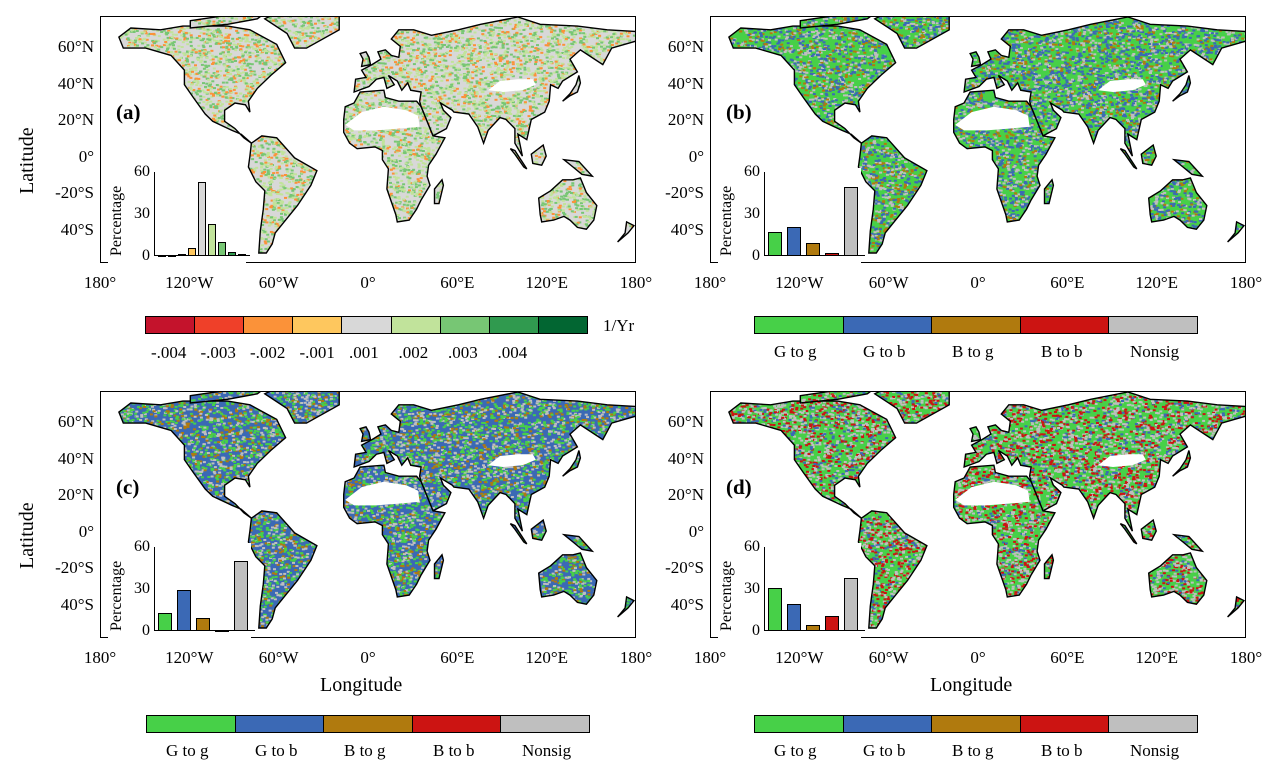 The image size is (1269, 774). I want to click on legend-label: B to g, so click(973, 751).